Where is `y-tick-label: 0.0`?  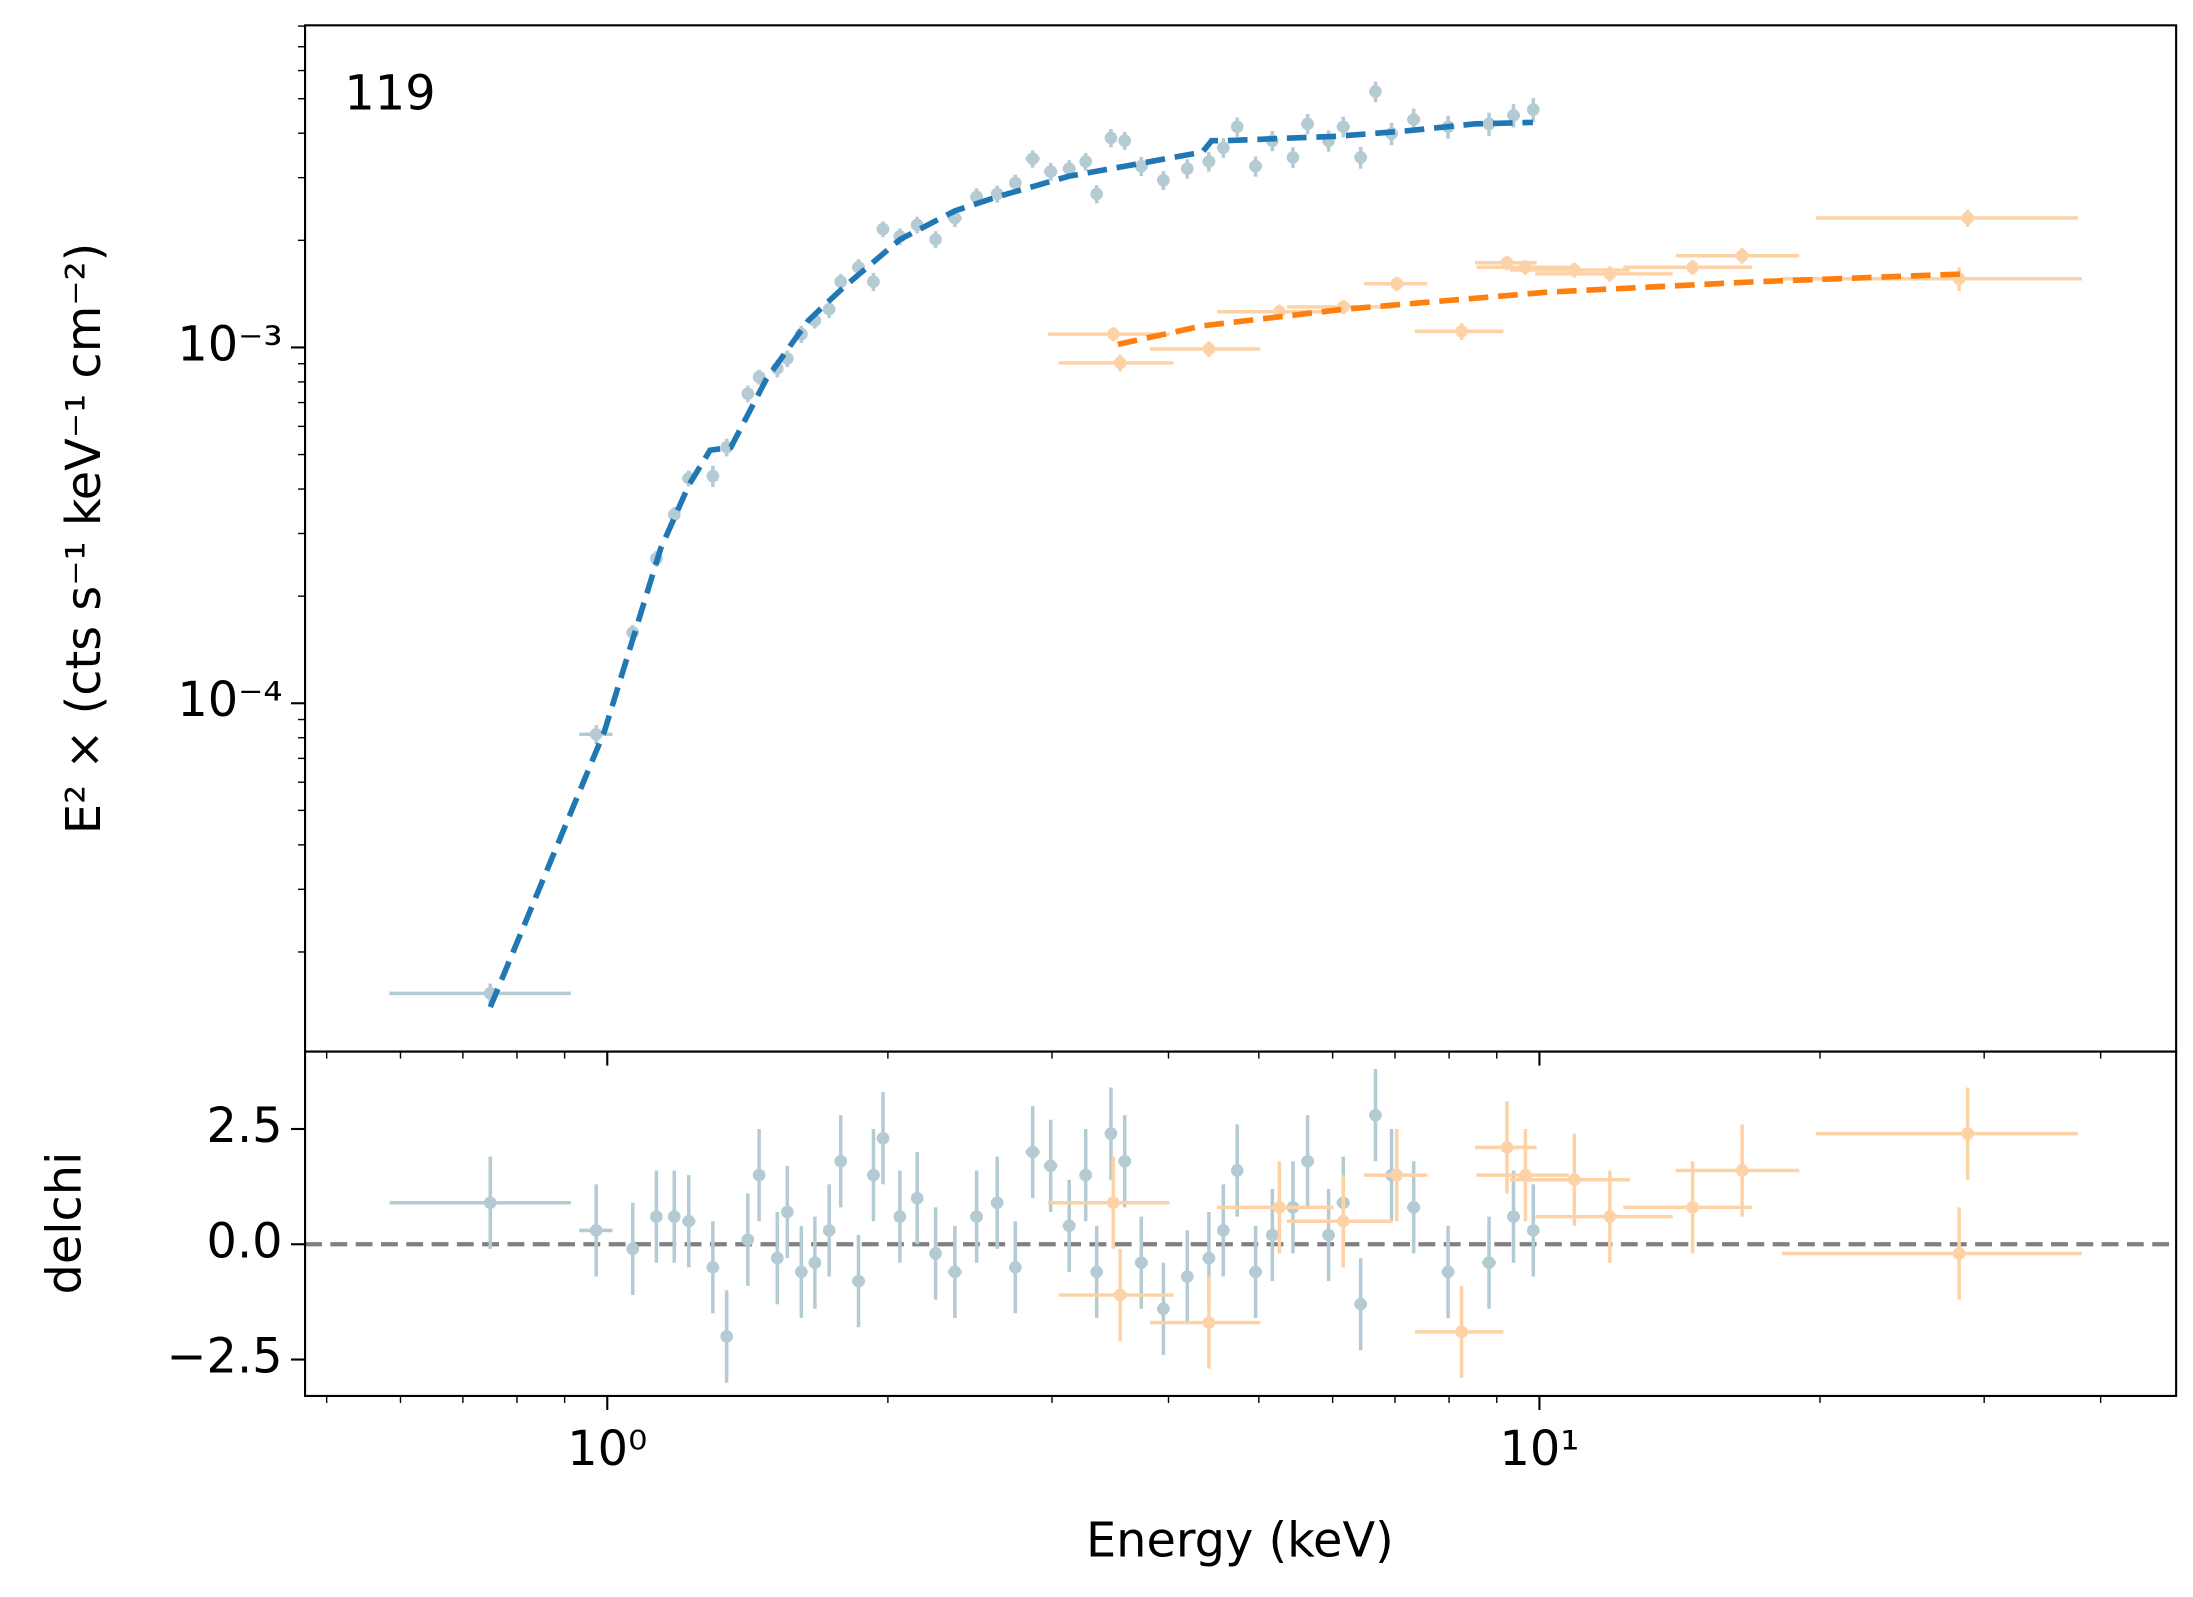
y-tick-label: 0.0 is located at coordinates (245, 1241).